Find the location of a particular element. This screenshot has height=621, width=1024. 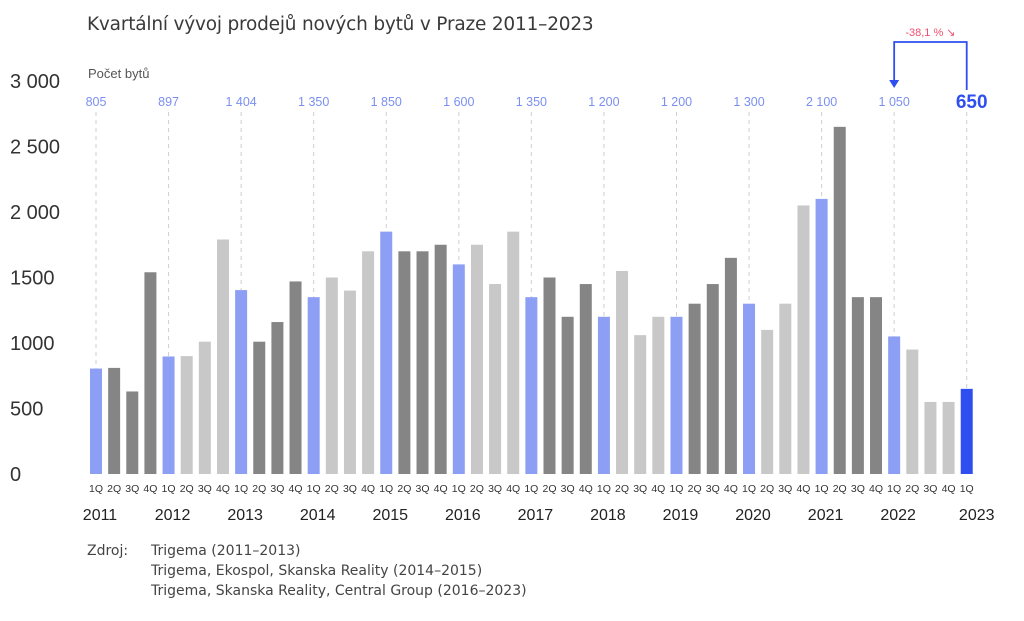

year-tick-label: 2016 is located at coordinates (463, 515).